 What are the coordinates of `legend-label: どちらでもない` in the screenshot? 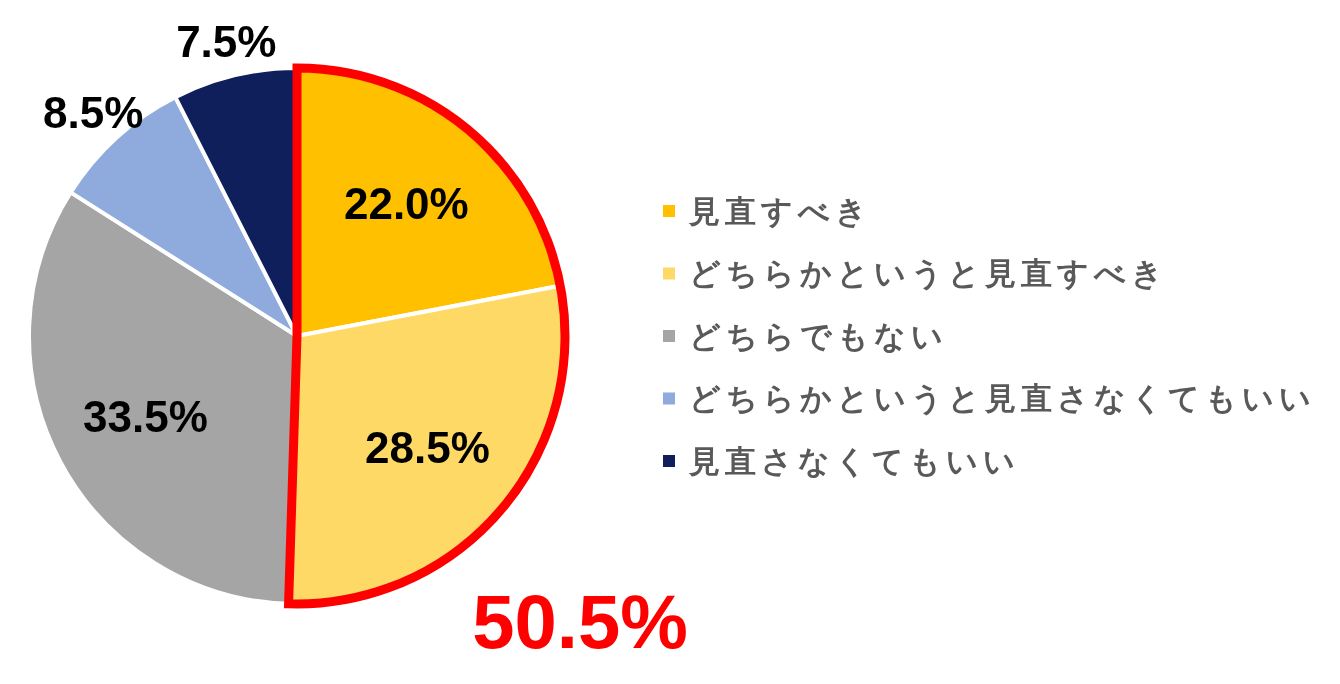 It's located at (818, 336).